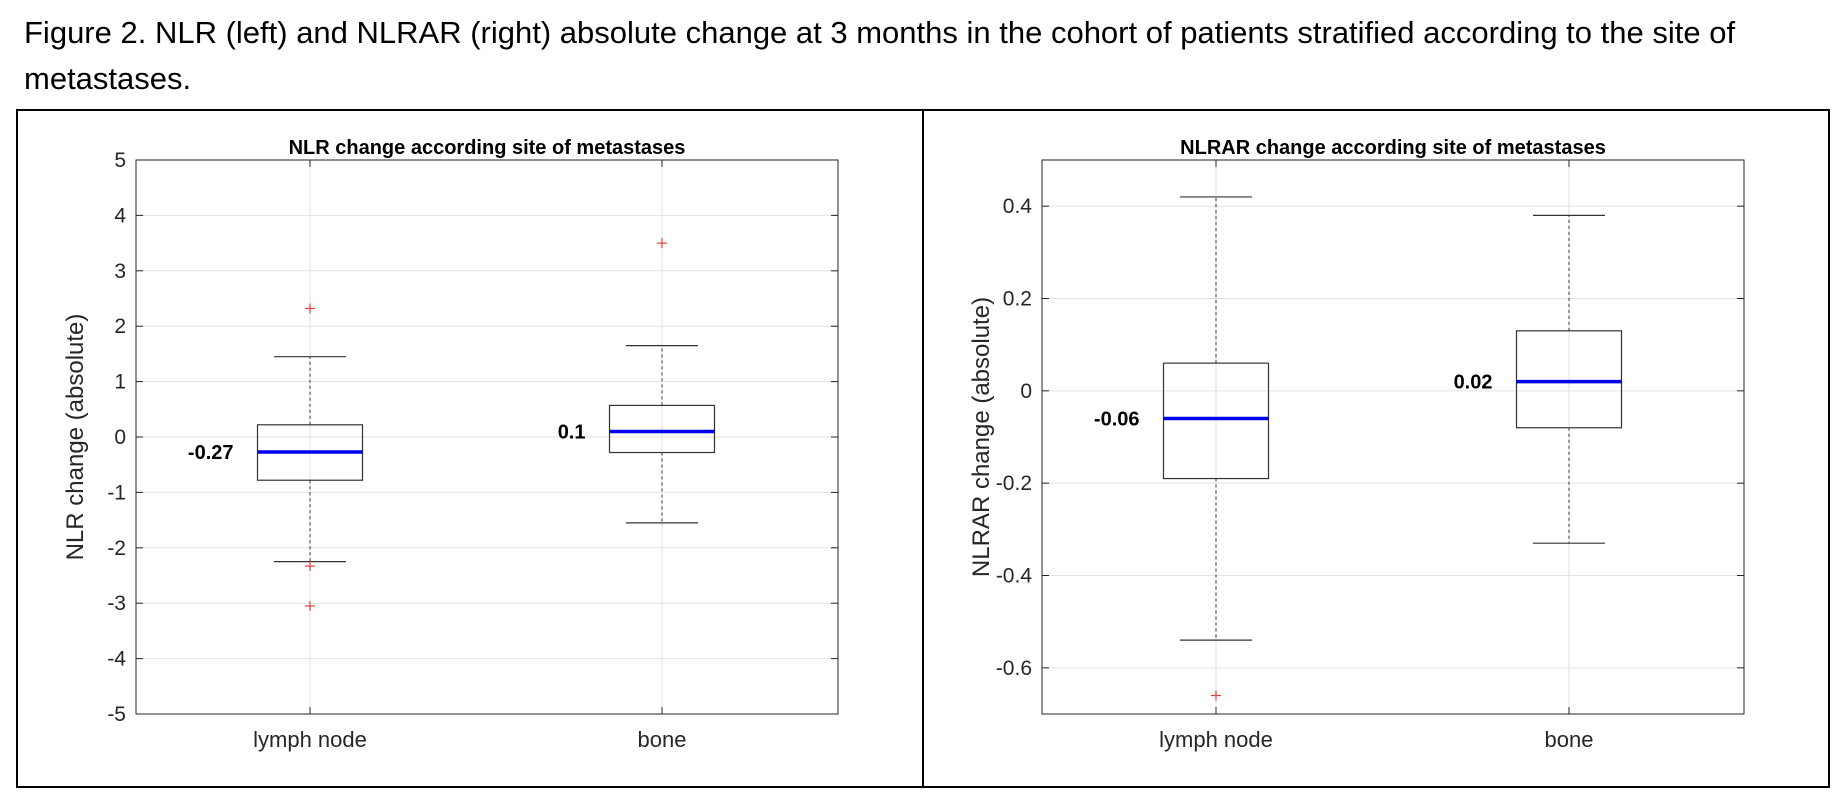 This screenshot has height=792, width=1845. Describe the element at coordinates (120, 326) in the screenshot. I see `y-tick-label: 2` at that location.